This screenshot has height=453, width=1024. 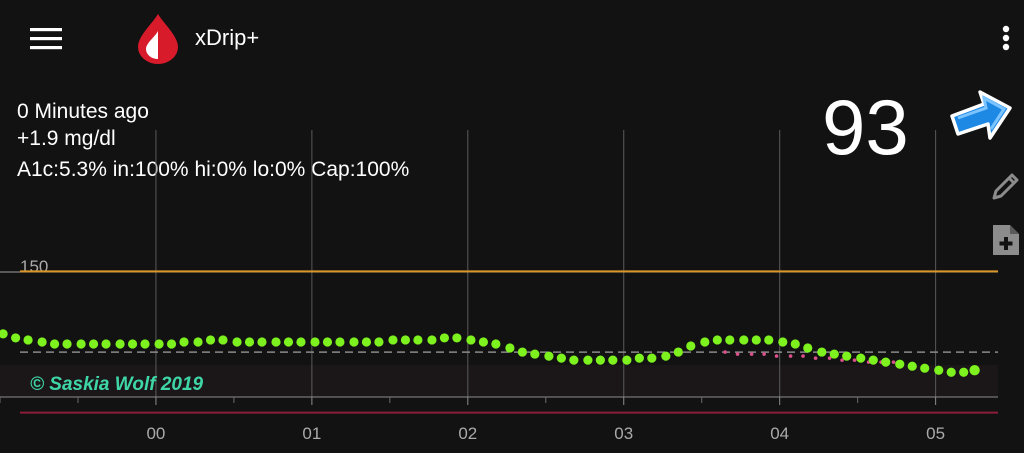 I want to click on app-title: xDrip+, so click(x=227, y=37).